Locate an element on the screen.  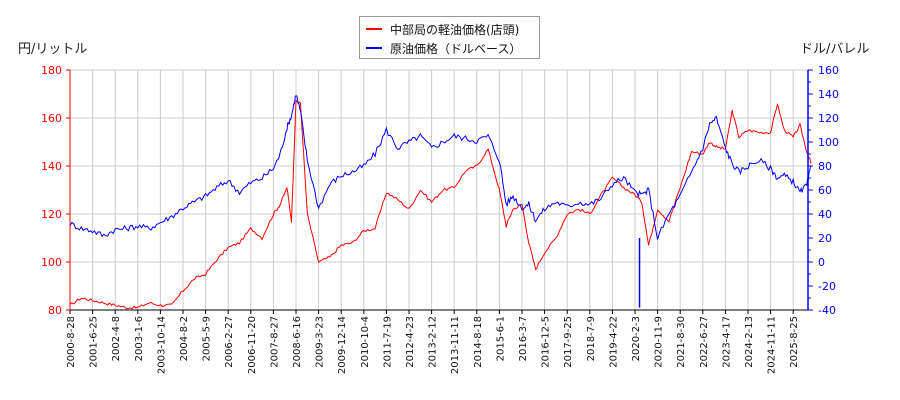
x-tick-label: 2003-1-6 is located at coordinates (139, 338).